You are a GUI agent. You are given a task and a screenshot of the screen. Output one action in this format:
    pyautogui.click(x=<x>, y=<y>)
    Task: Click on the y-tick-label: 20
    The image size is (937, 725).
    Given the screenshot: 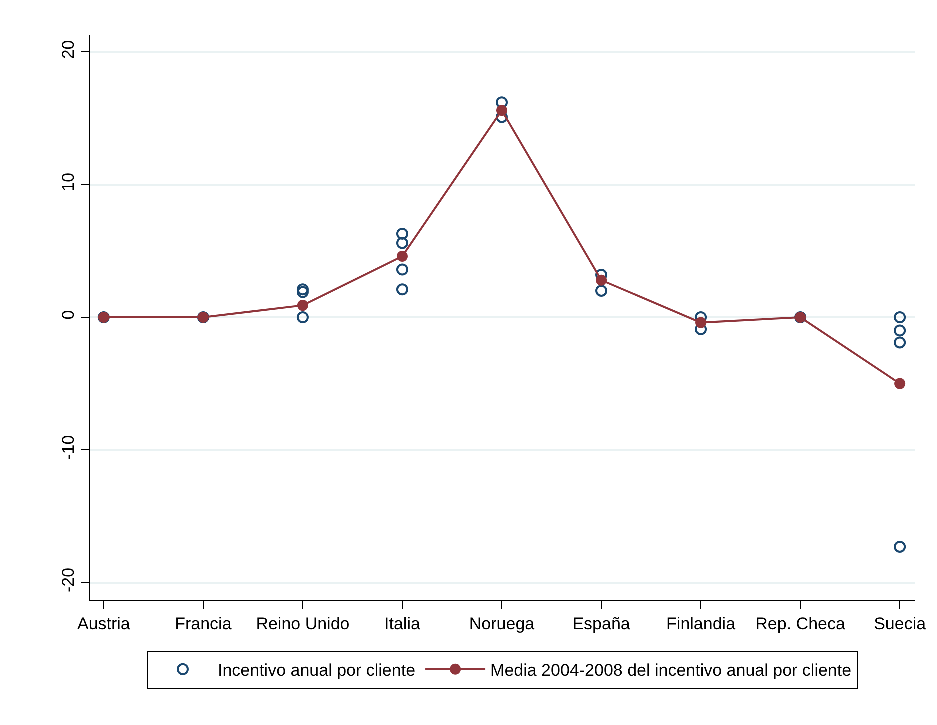 What is the action you would take?
    pyautogui.click(x=68, y=50)
    